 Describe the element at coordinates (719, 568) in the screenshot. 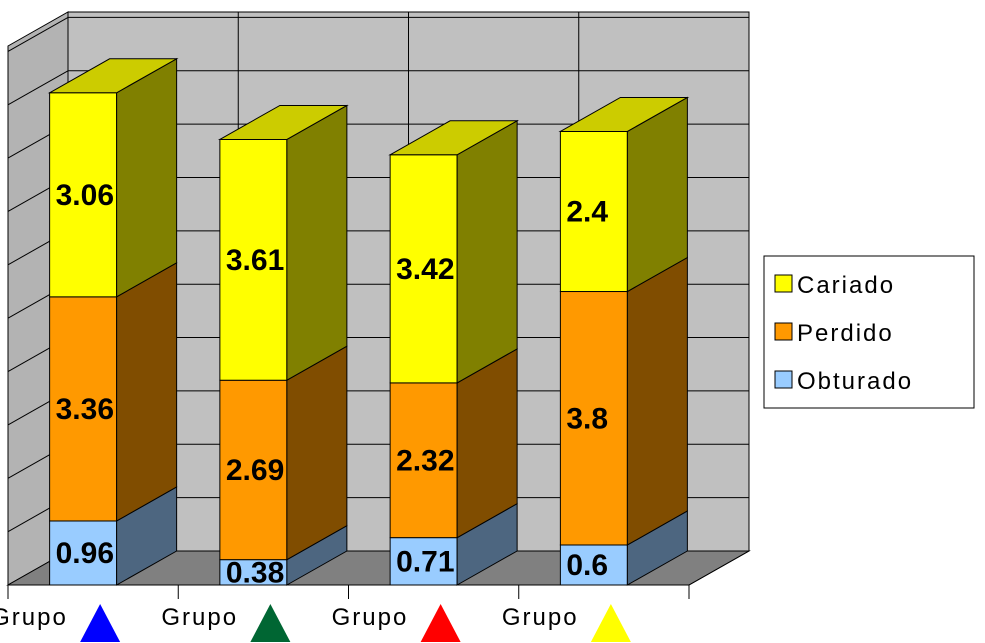

I see `x-axis-depth` at that location.